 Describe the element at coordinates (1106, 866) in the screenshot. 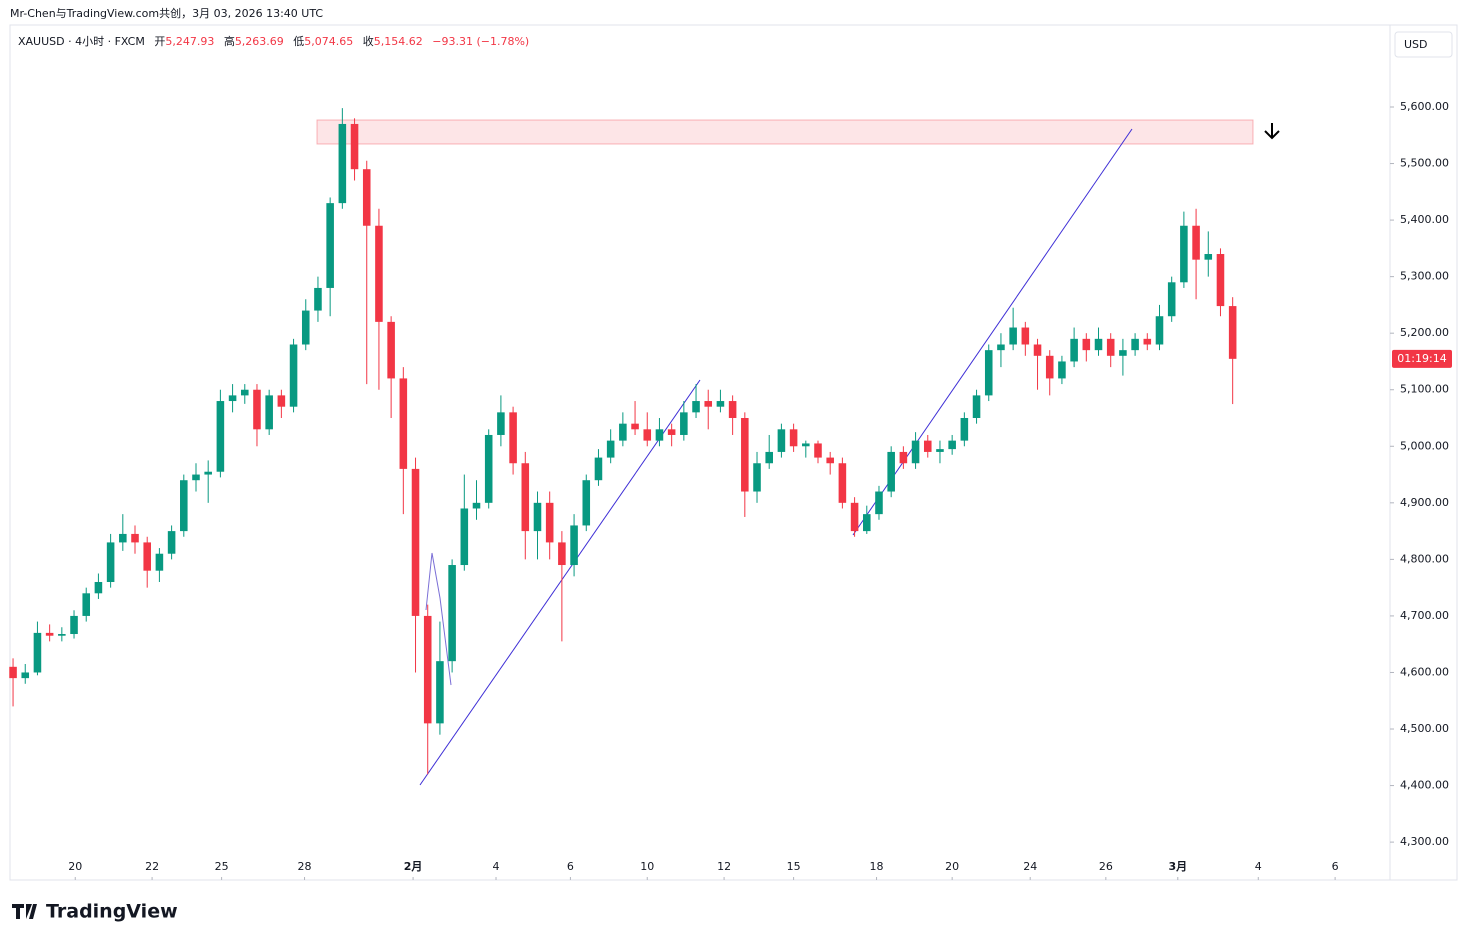

I see `x-tick-label: 26` at that location.